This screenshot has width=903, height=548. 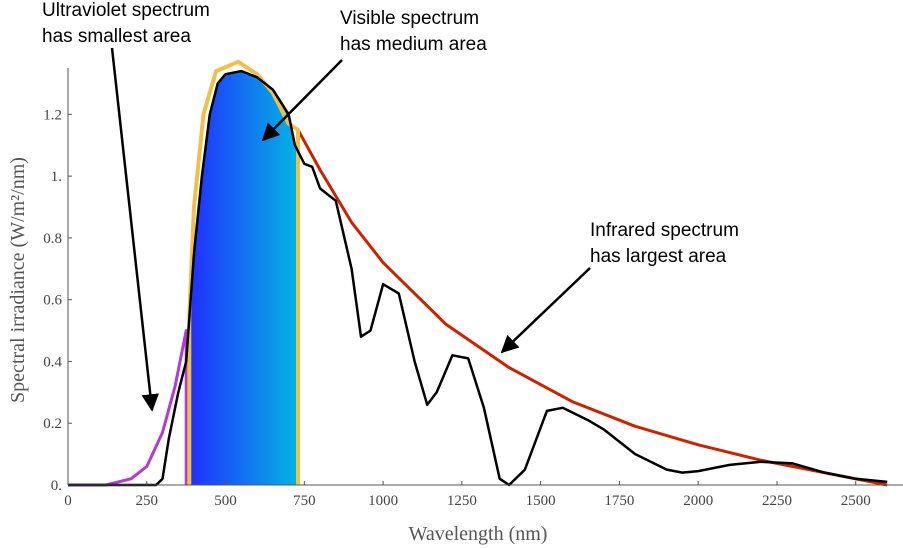 What do you see at coordinates (383, 501) in the screenshot?
I see `x-tick-label: 1000` at bounding box center [383, 501].